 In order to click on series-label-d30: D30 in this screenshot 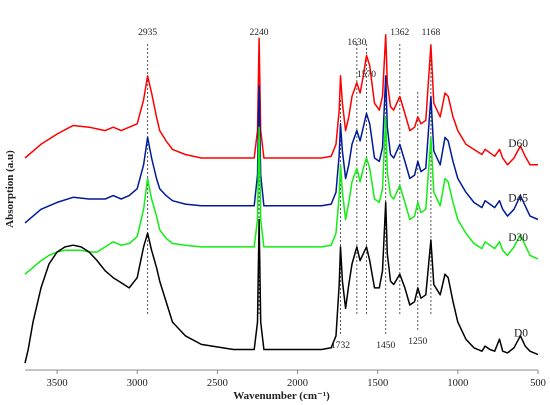, I will do `click(518, 238)`.